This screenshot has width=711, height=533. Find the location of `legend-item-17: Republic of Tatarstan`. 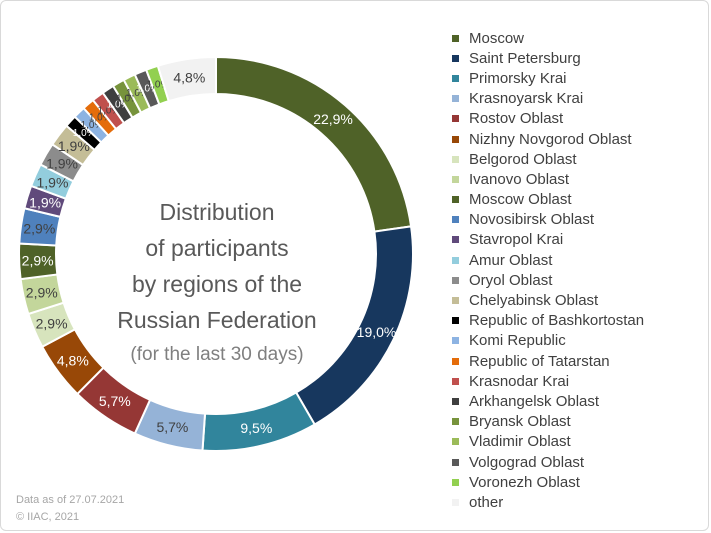

legend-item-17: Republic of Tatarstan is located at coordinates (548, 361).